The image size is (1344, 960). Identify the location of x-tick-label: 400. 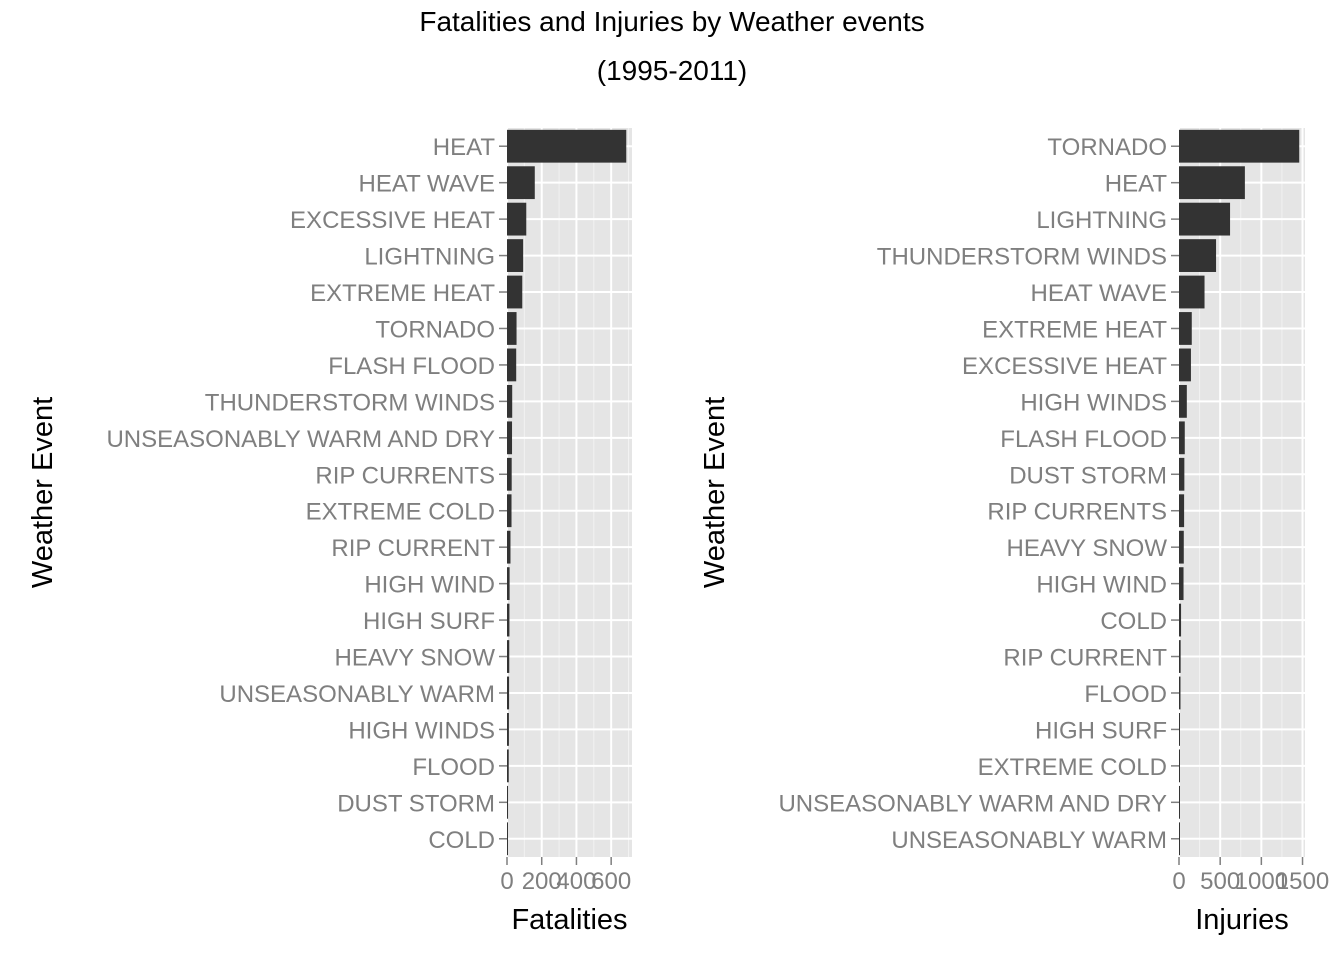
(576, 881).